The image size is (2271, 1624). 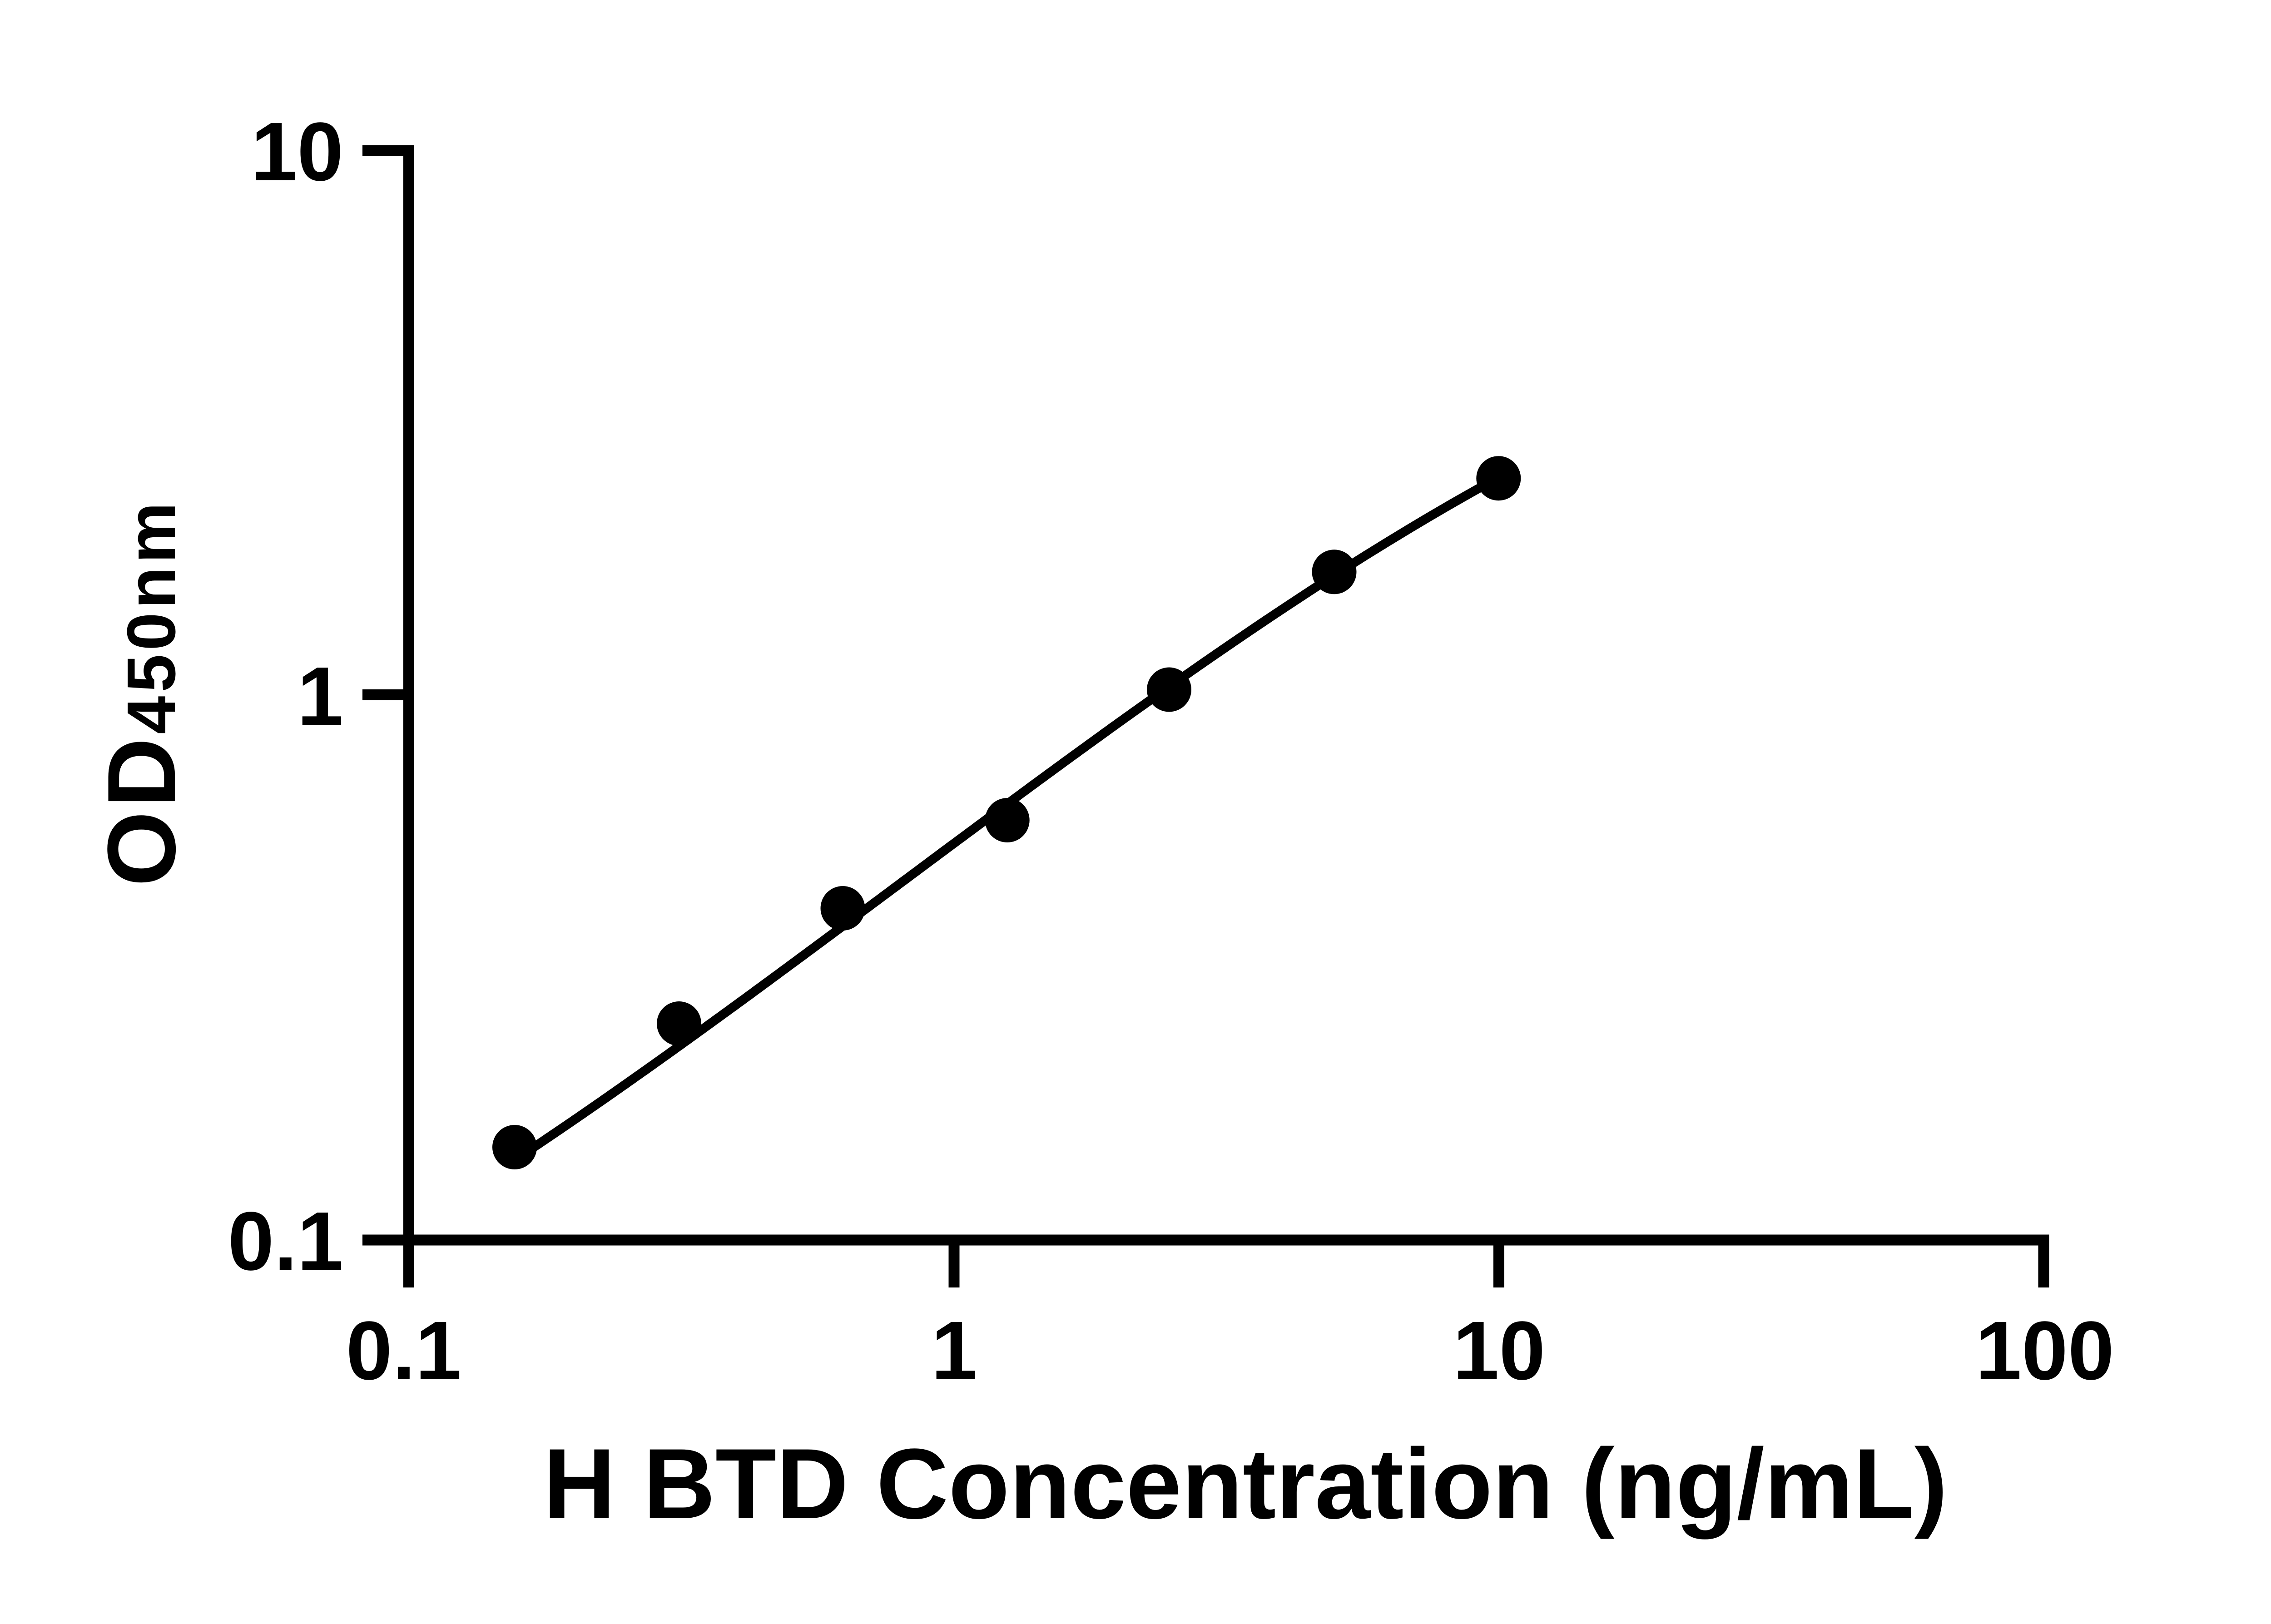 What do you see at coordinates (1245, 1484) in the screenshot?
I see `svg-text: H BTD Concentration (ng/mL)` at bounding box center [1245, 1484].